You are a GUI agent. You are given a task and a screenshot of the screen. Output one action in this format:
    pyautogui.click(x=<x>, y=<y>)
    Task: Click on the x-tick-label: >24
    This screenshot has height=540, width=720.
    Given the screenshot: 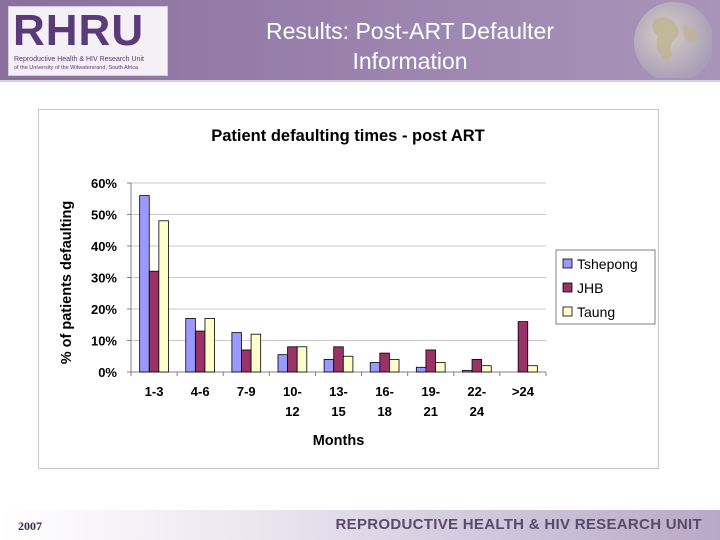 What is the action you would take?
    pyautogui.click(x=523, y=391)
    